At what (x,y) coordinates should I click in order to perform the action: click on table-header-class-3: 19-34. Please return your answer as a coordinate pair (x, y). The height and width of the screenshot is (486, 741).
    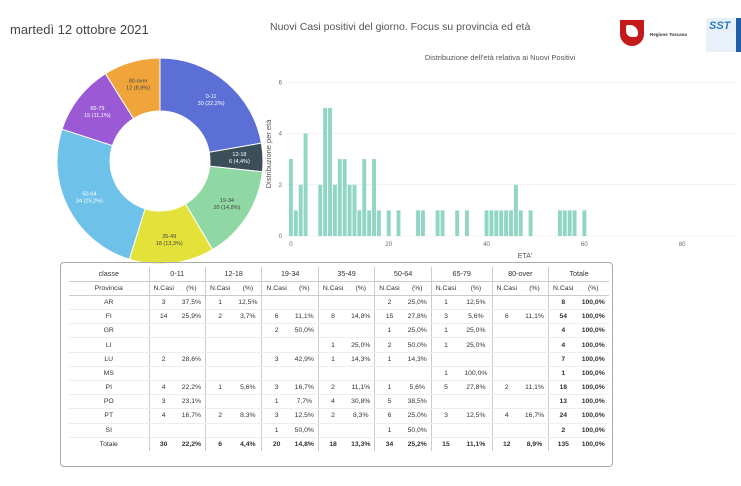
    Looking at the image, I should click on (290, 274).